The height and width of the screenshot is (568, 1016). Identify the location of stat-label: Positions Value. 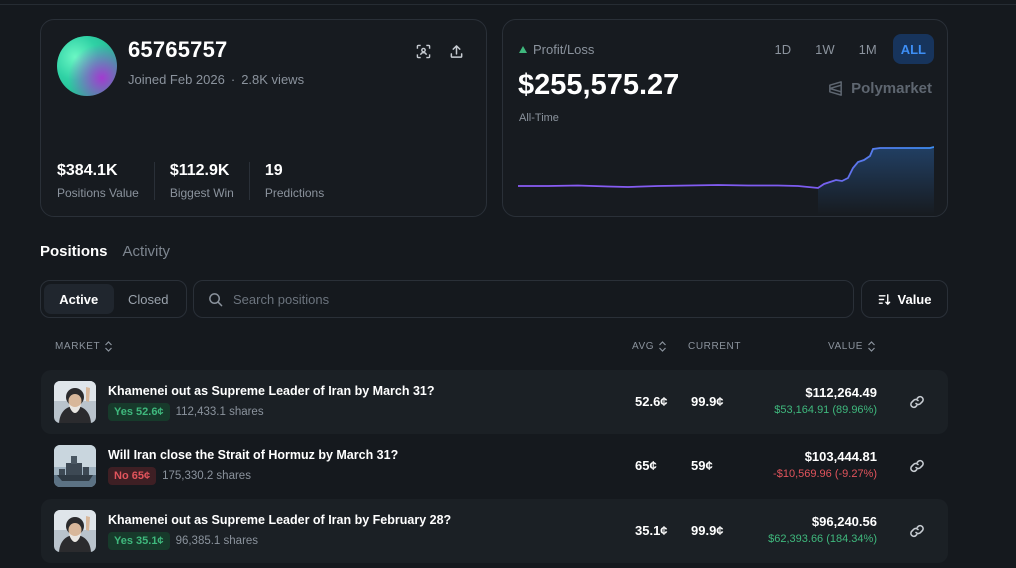
(98, 193).